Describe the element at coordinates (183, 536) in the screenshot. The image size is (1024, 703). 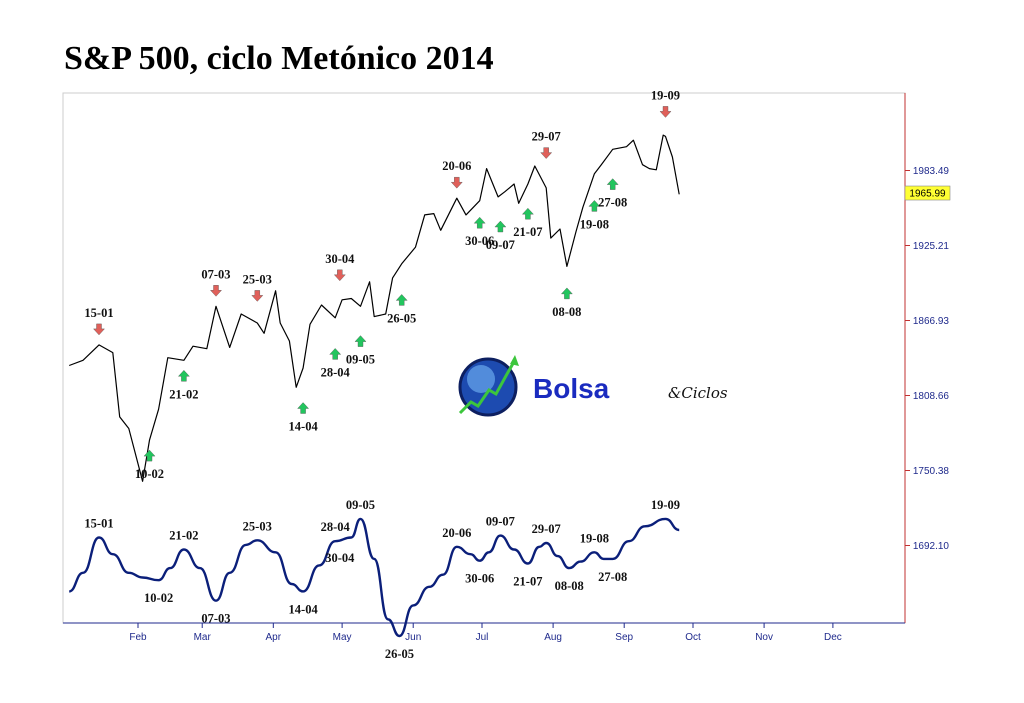
I see `cycle-label: 21-02` at that location.